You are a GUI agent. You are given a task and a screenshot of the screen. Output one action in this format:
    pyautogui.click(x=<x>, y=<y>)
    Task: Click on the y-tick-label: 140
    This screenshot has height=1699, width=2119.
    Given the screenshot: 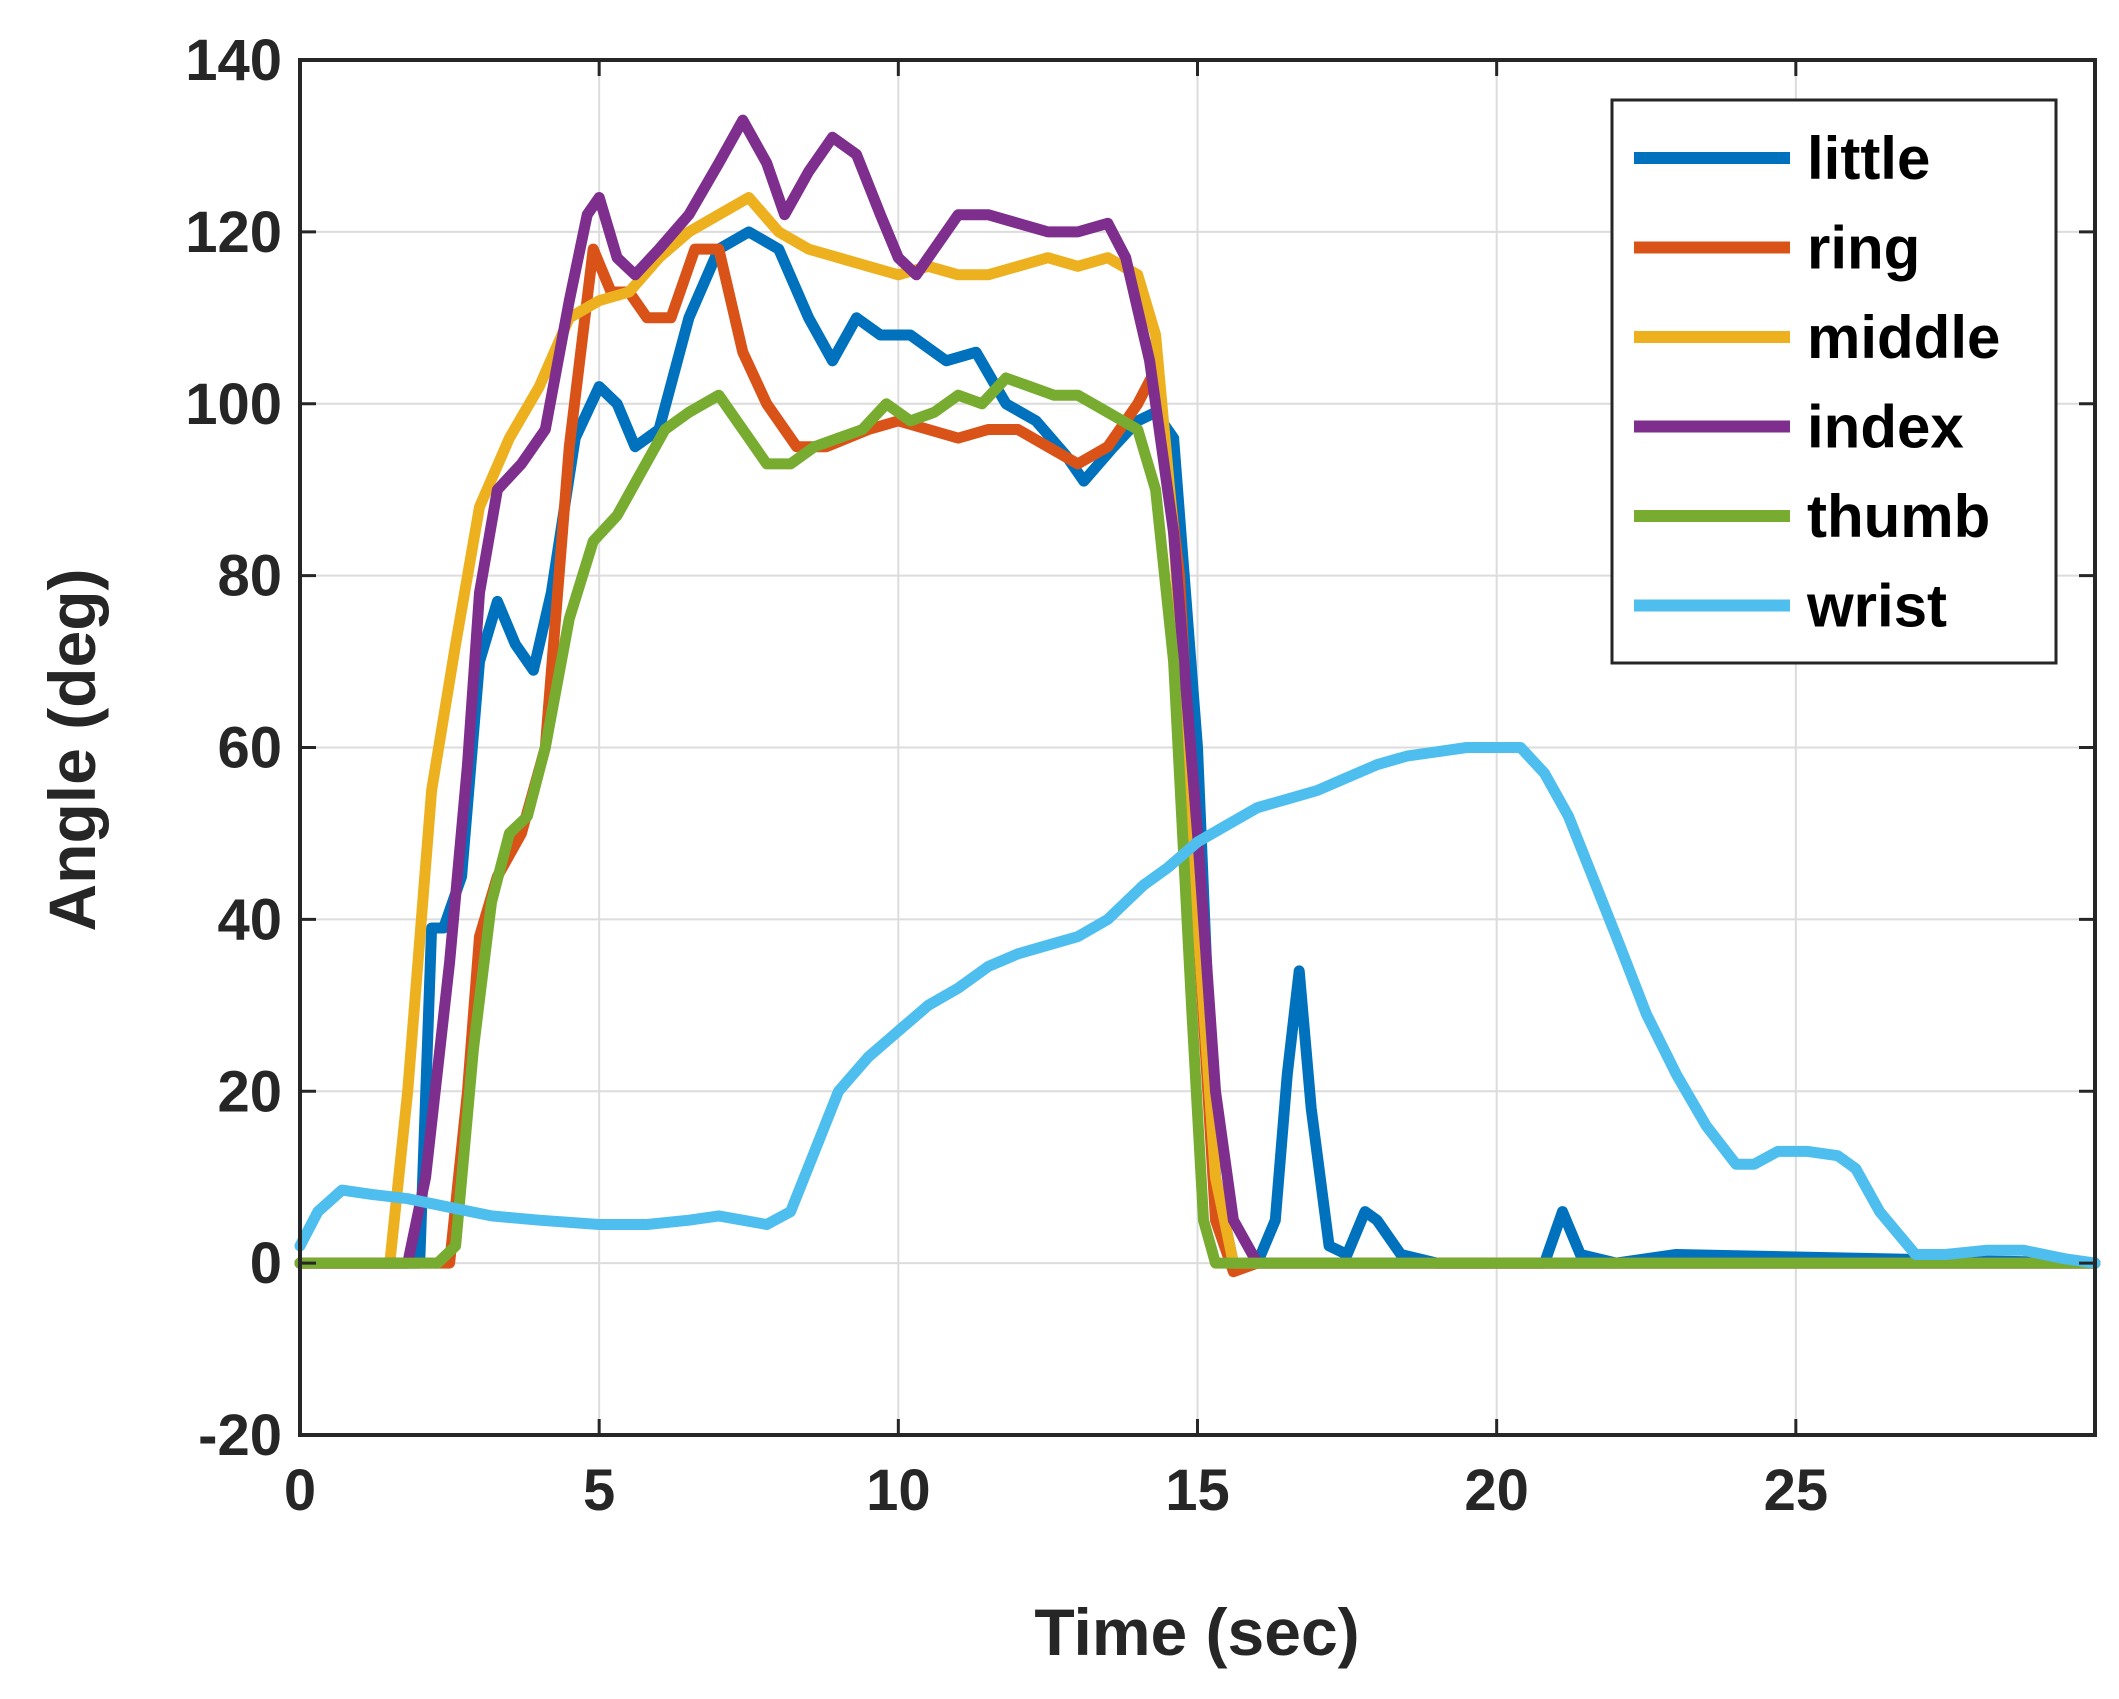 What is the action you would take?
    pyautogui.click(x=233, y=60)
    